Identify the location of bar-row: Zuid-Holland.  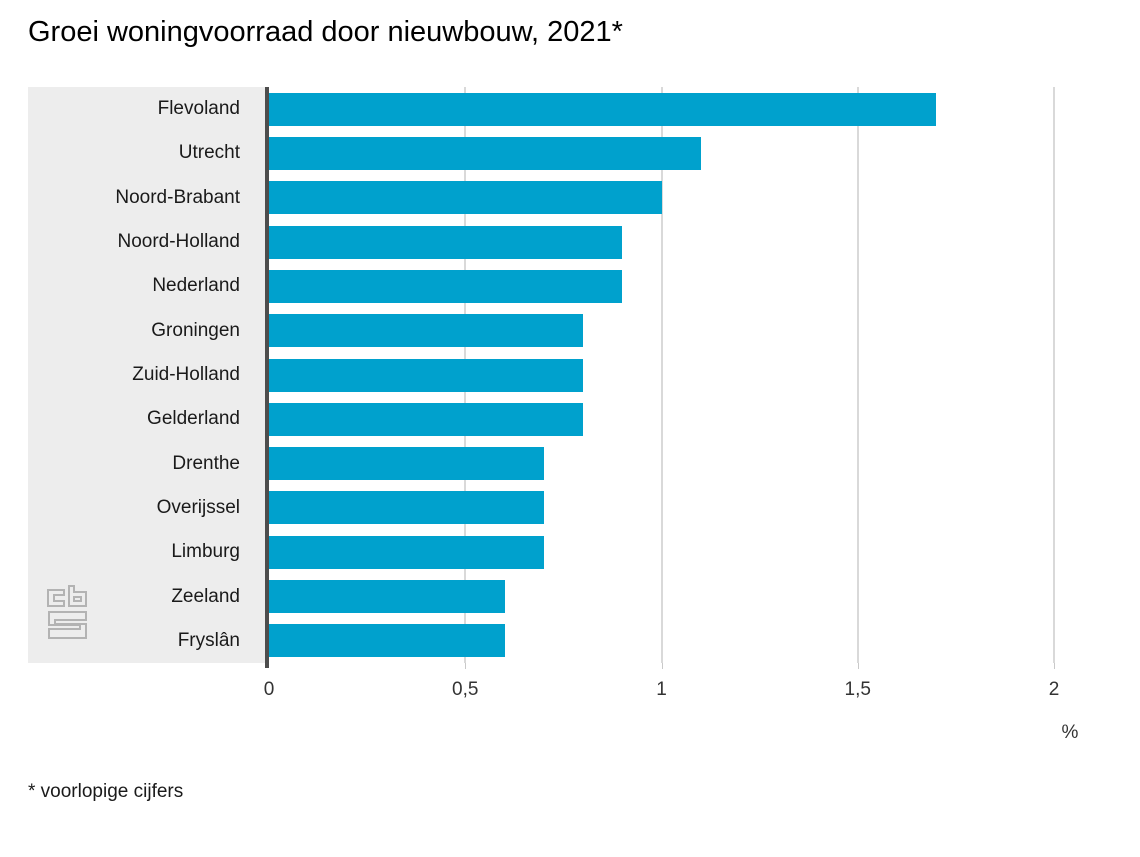
(569, 375).